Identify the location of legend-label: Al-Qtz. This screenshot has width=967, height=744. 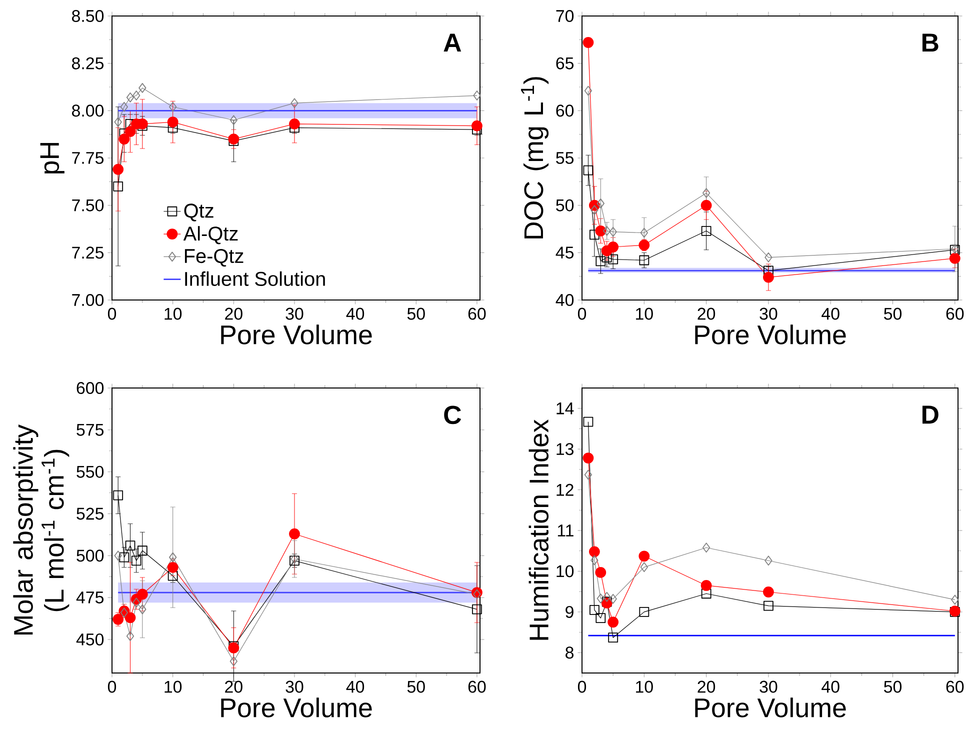
(210, 235).